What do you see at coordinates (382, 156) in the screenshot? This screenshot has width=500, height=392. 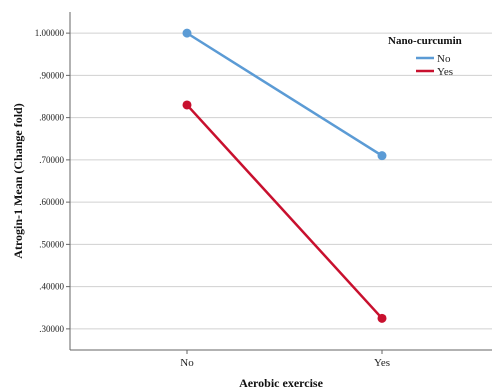 I see `data-point-no-yes` at bounding box center [382, 156].